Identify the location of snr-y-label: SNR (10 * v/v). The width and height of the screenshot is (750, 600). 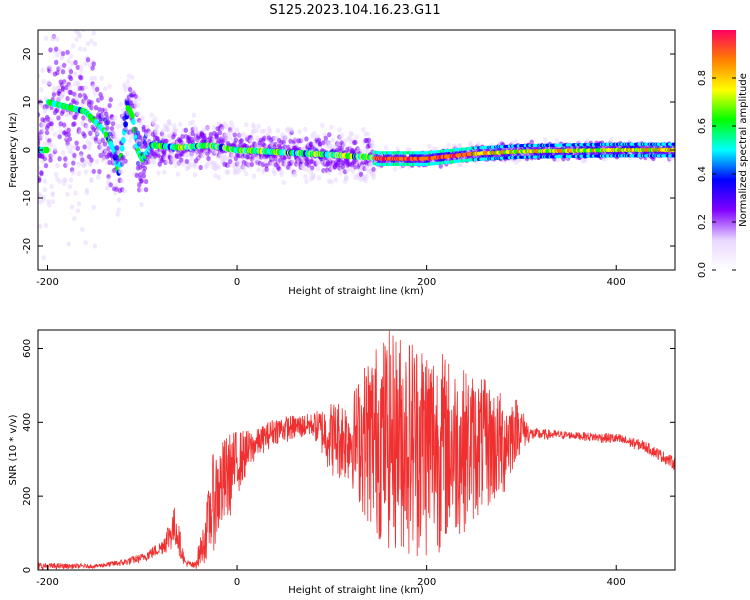
(13, 449).